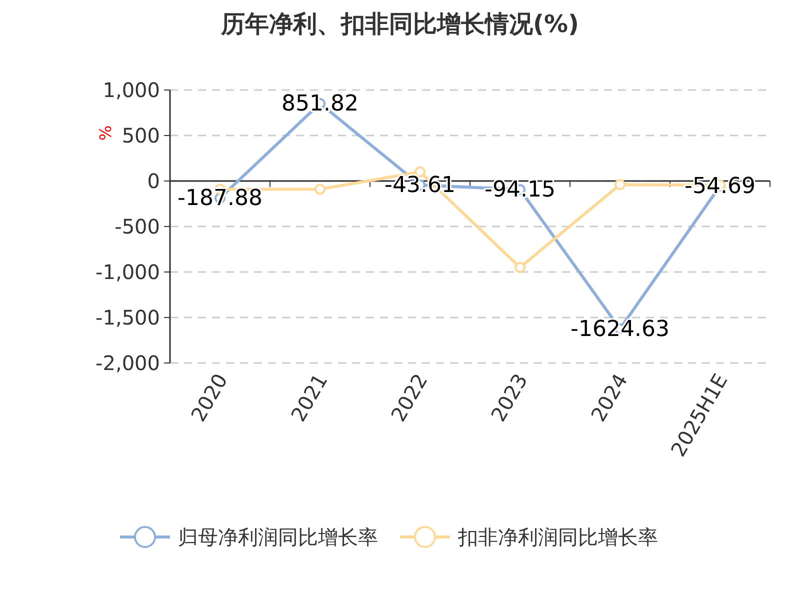 The width and height of the screenshot is (800, 600). What do you see at coordinates (399, 24) in the screenshot?
I see `chart-title: 历年净利、扣非同比增长情况(%)` at bounding box center [399, 24].